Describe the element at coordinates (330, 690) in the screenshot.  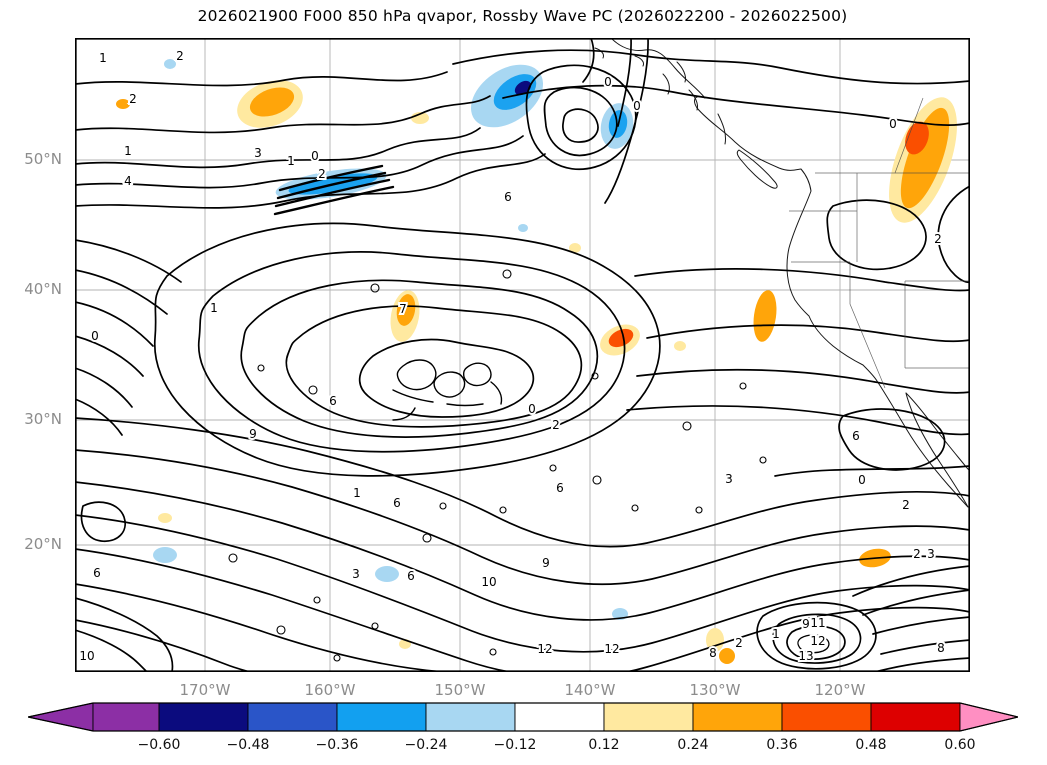
I see `lon-tick-label: 160°W` at that location.